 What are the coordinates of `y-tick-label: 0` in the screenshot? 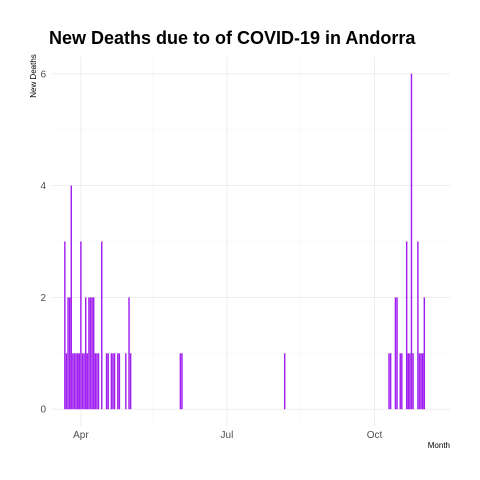 It's located at (43, 410).